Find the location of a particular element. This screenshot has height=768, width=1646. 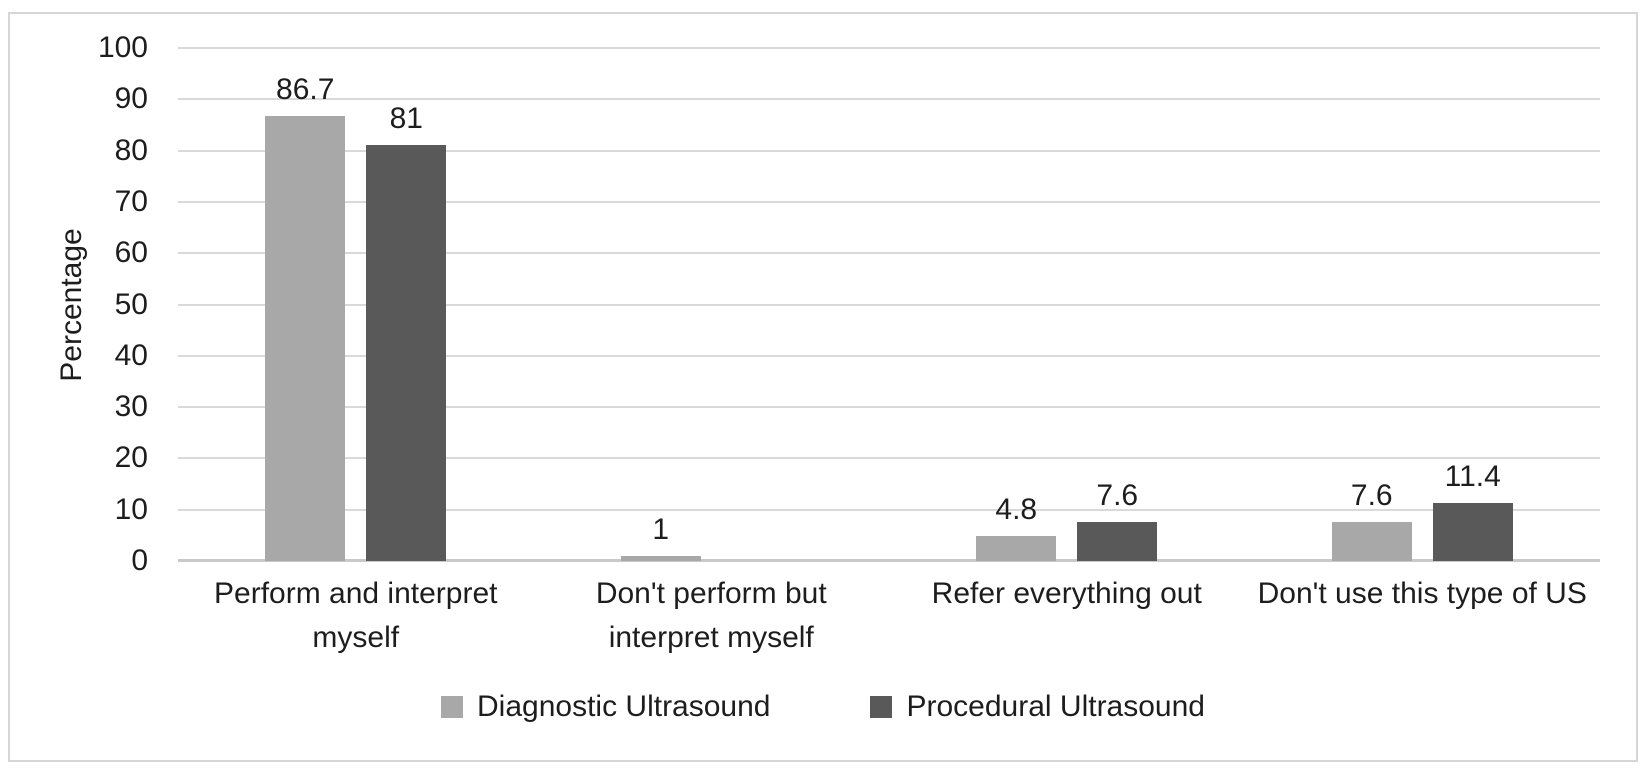

x-category-label: Don't perform but interpret myself is located at coordinates (711, 615).